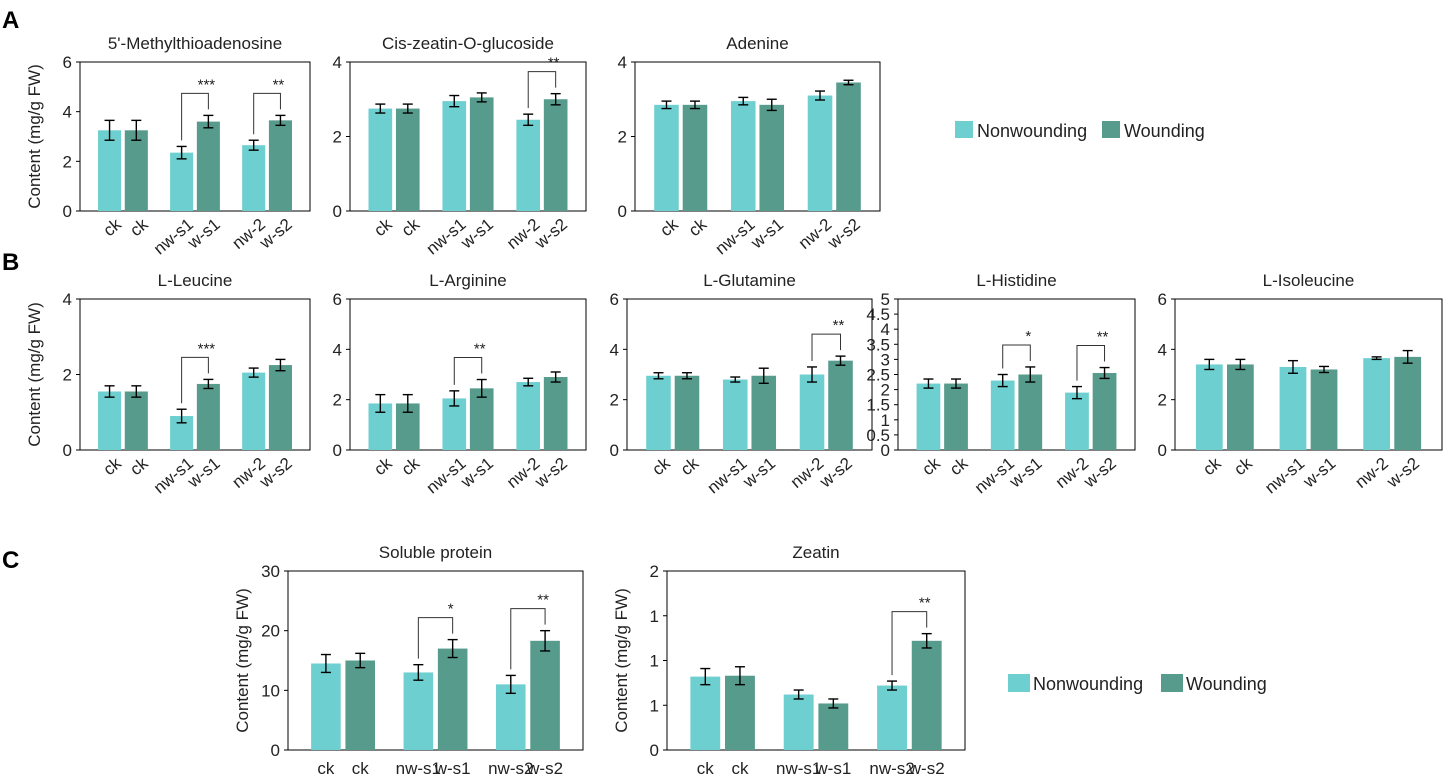  I want to click on chart-title: Soluble protein, so click(435, 552).